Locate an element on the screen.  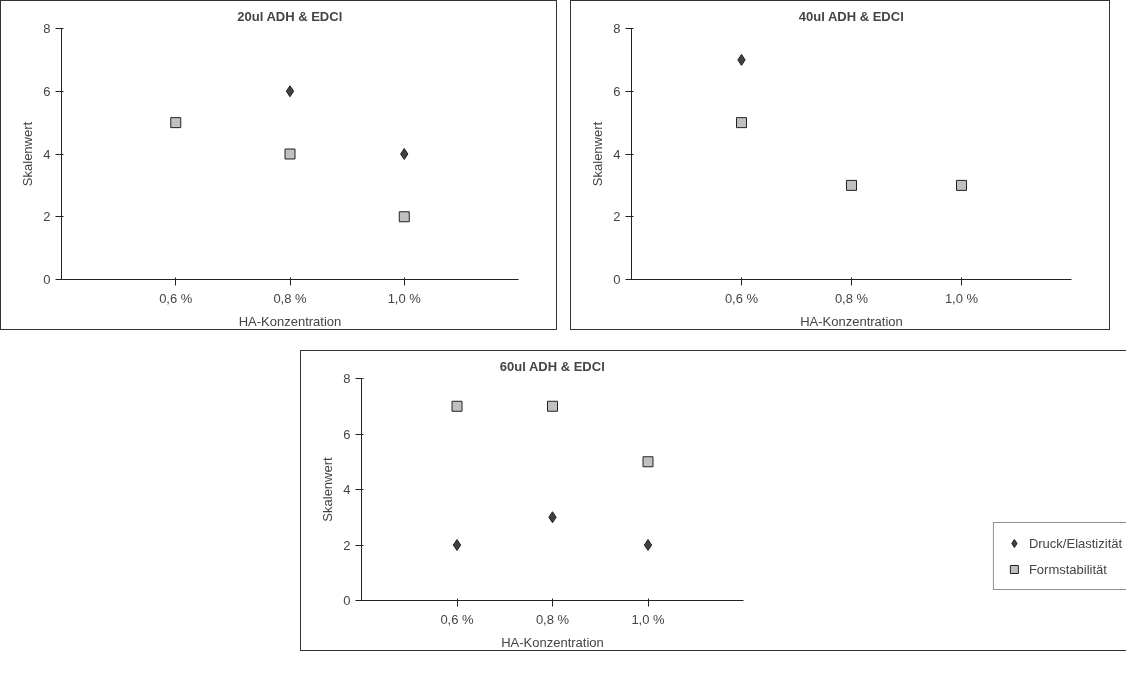
legend-label: Druck/Elastizität is located at coordinates (1075, 543).